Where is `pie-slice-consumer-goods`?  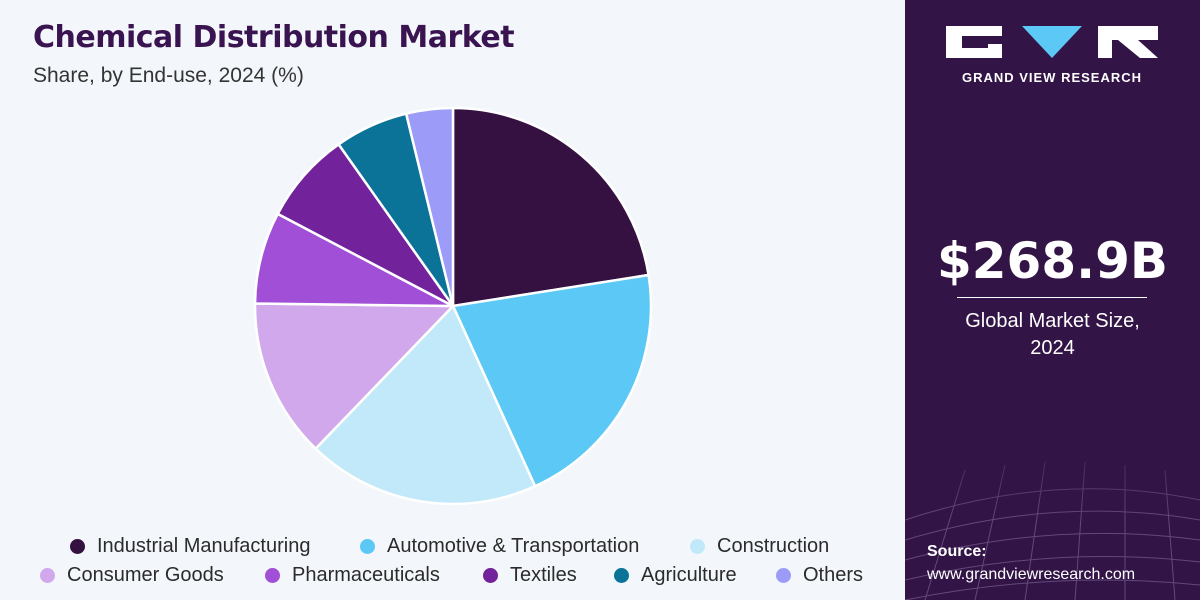
pie-slice-consumer-goods is located at coordinates (354, 376).